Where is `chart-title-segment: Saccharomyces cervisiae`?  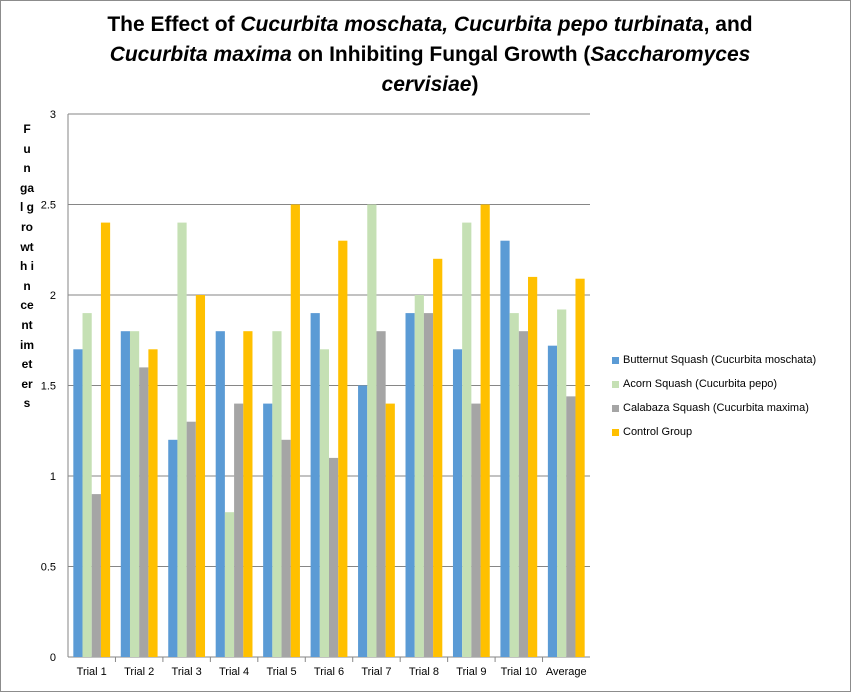
chart-title-segment: Saccharomyces cervisiae is located at coordinates (566, 69).